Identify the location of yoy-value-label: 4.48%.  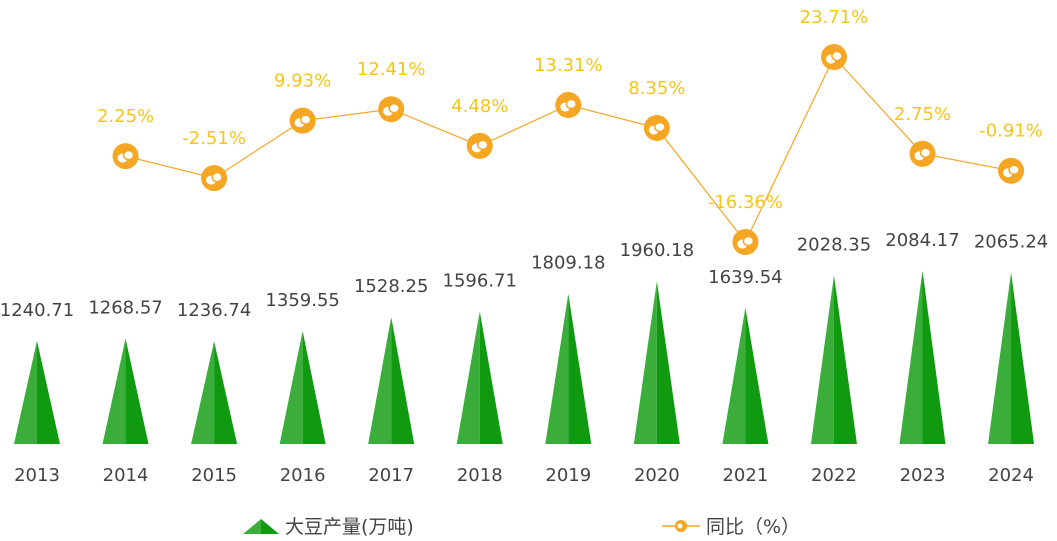
(479, 106).